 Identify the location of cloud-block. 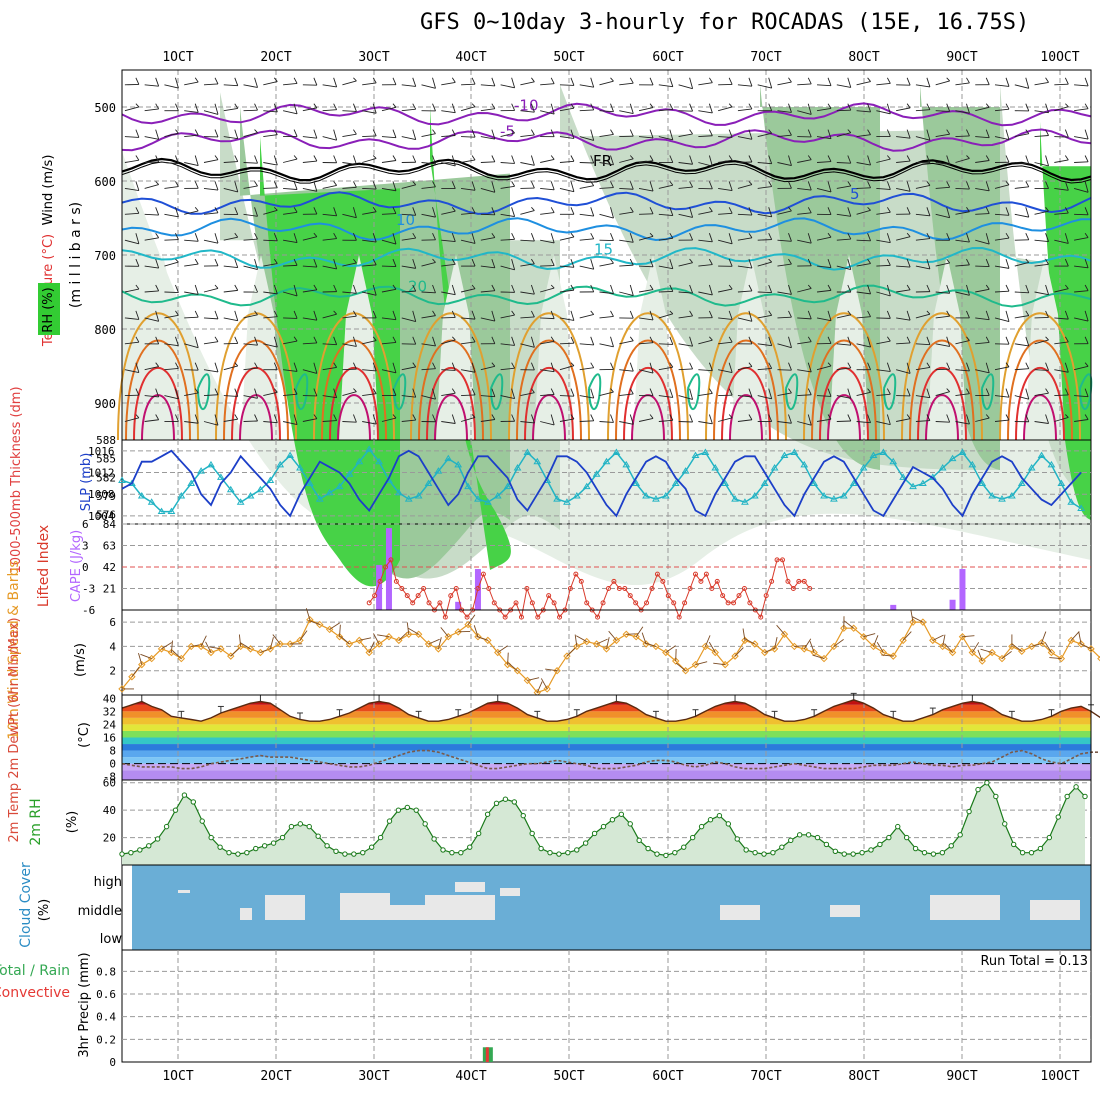
(285, 907).